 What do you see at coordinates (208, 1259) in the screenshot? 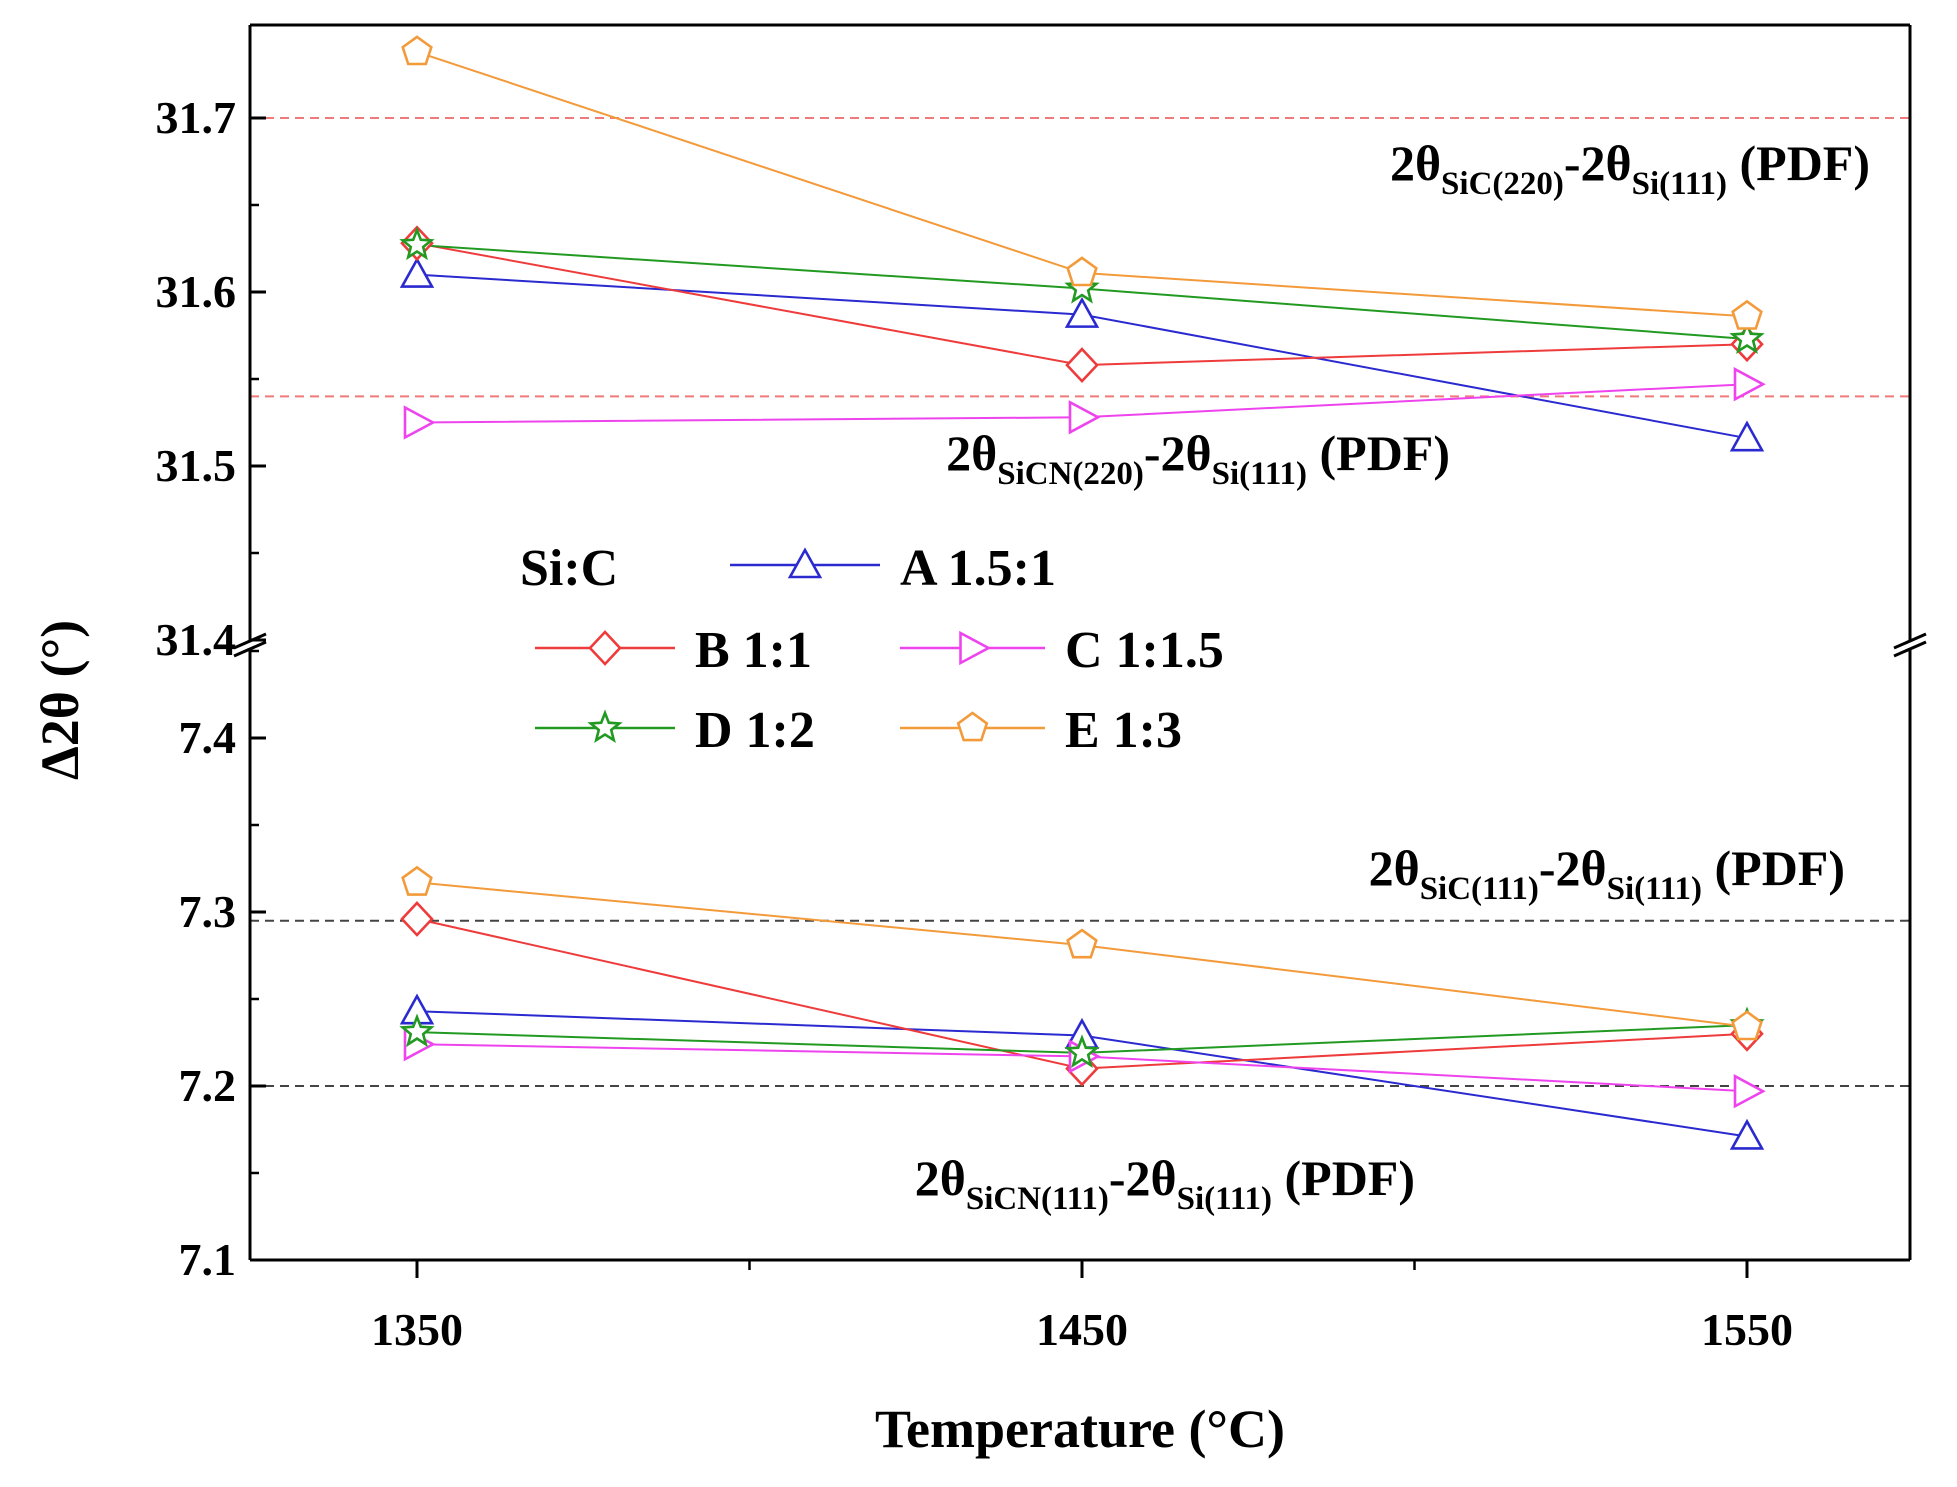
I see `y-tick-label-lower-0: 7.1` at bounding box center [208, 1259].